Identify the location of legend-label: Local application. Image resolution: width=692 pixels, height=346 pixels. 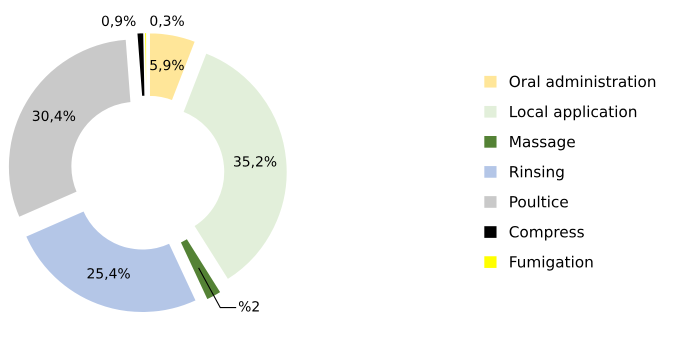
(573, 112).